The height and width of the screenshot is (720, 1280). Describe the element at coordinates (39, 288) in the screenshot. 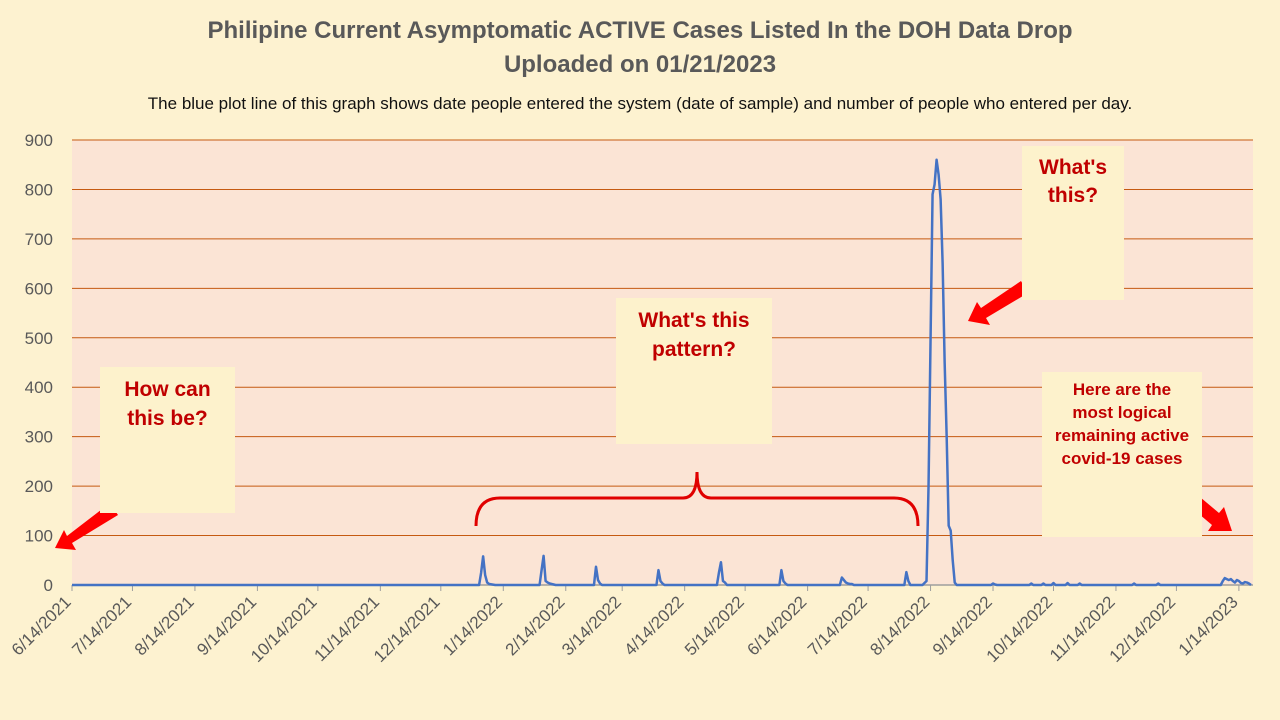

I see `y-tick-label: 600` at that location.